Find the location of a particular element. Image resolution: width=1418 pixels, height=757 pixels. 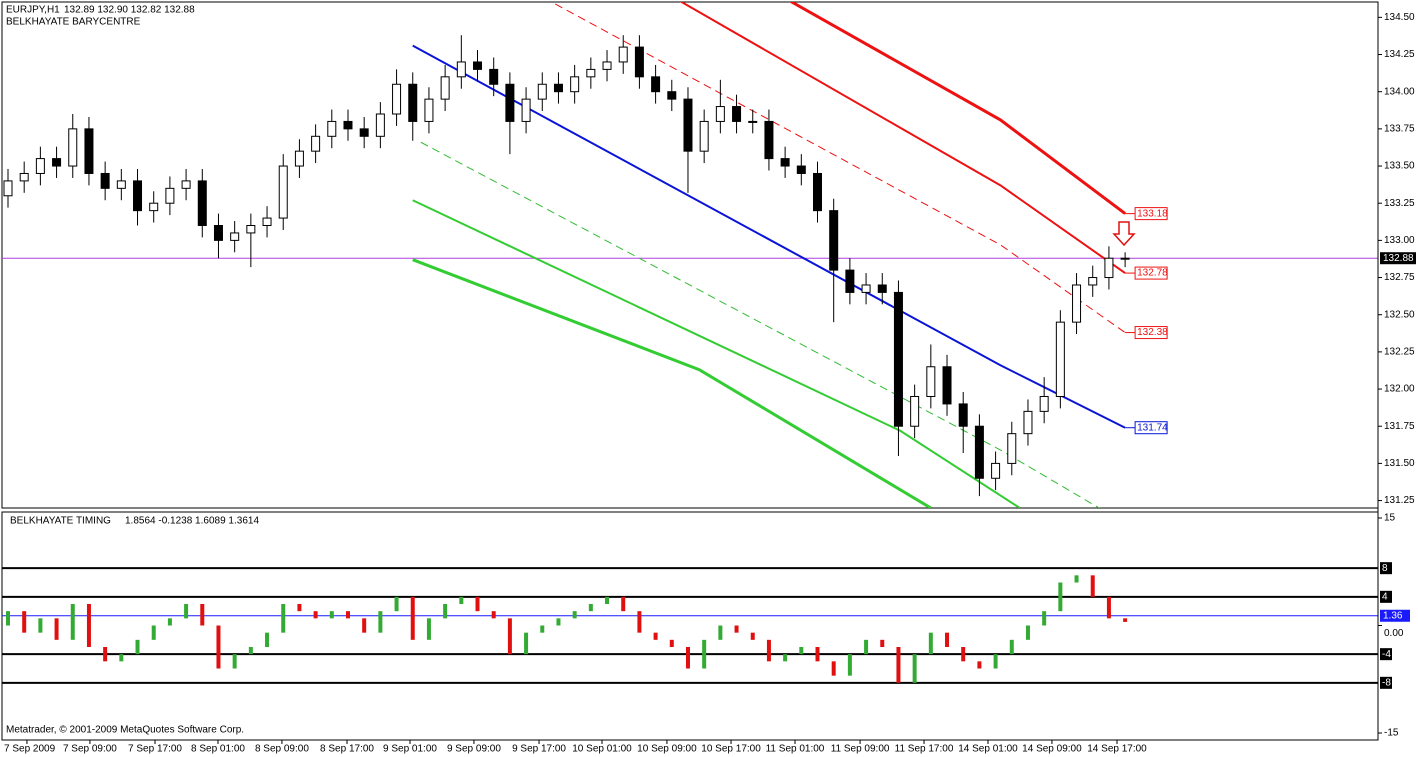

y-tick-label: 0.00 is located at coordinates (1394, 633).